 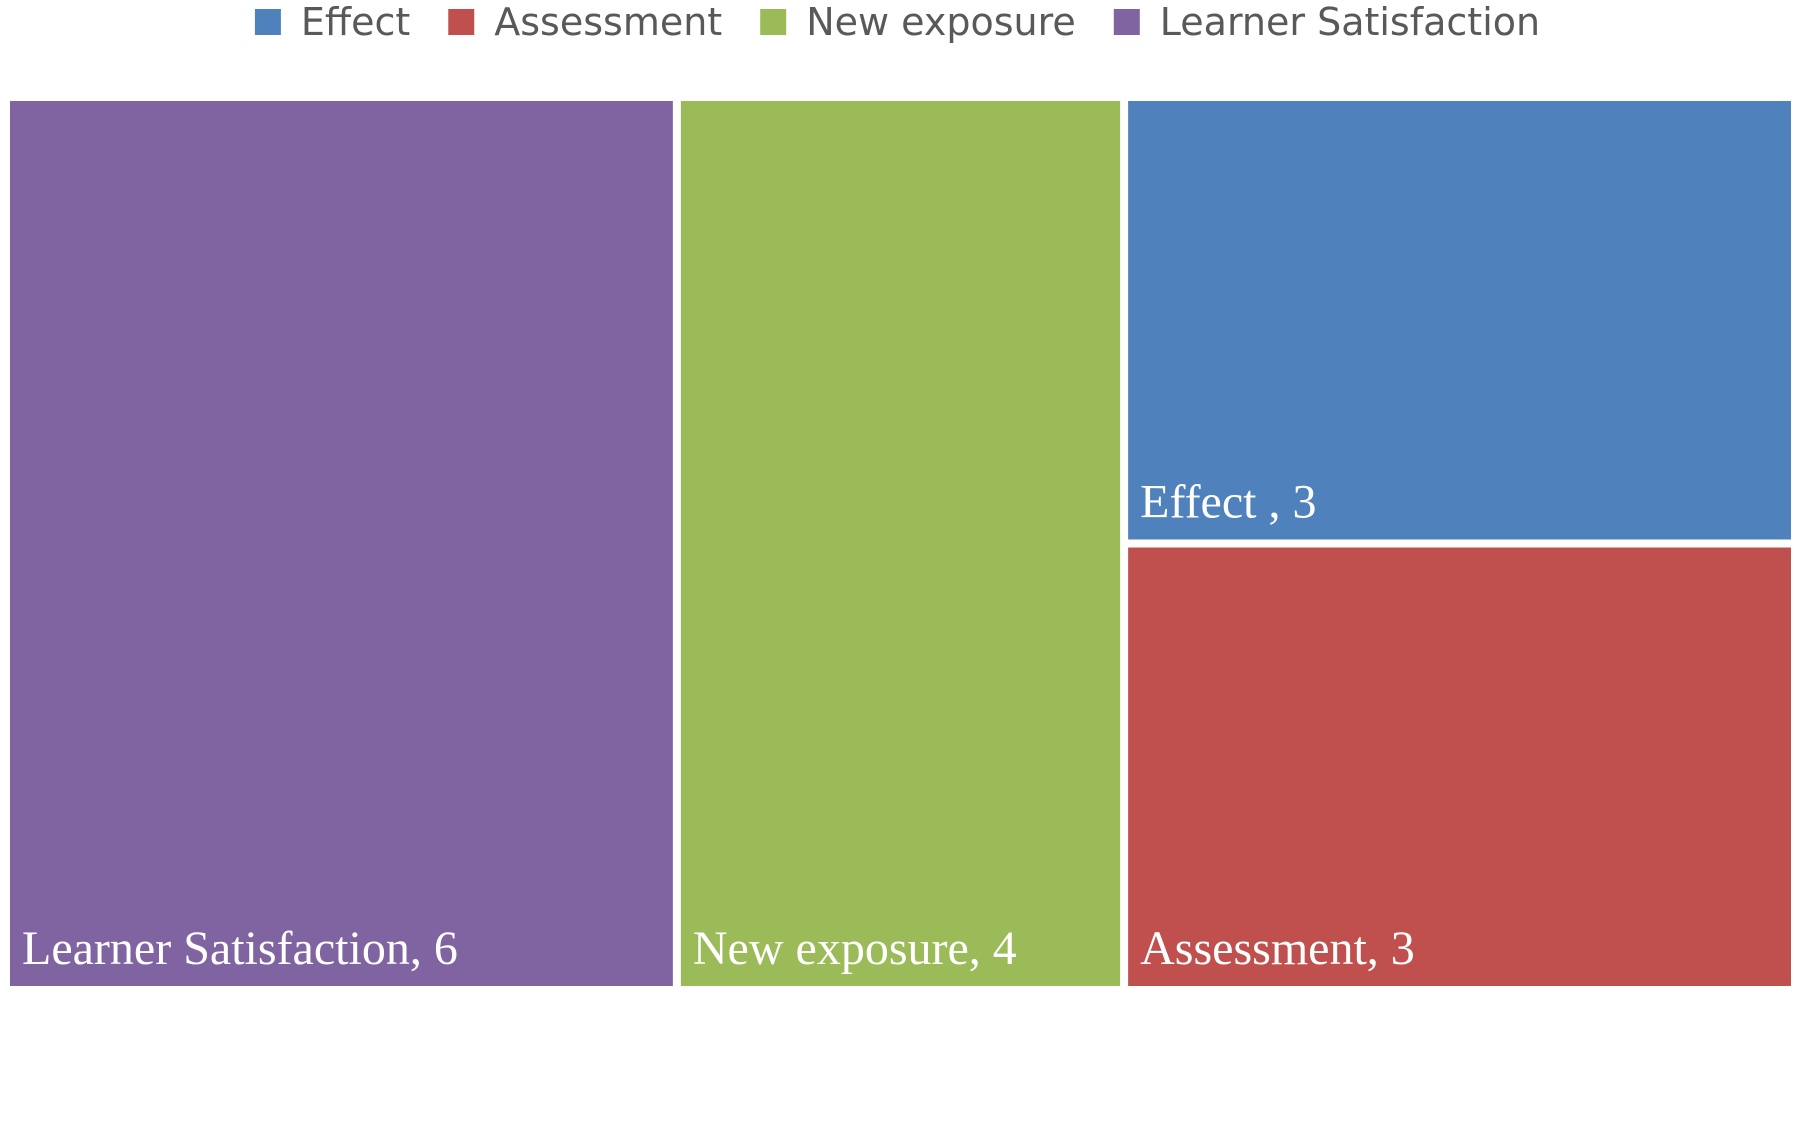 I want to click on tile-assessment: Assessment, 3, so click(x=1459, y=766).